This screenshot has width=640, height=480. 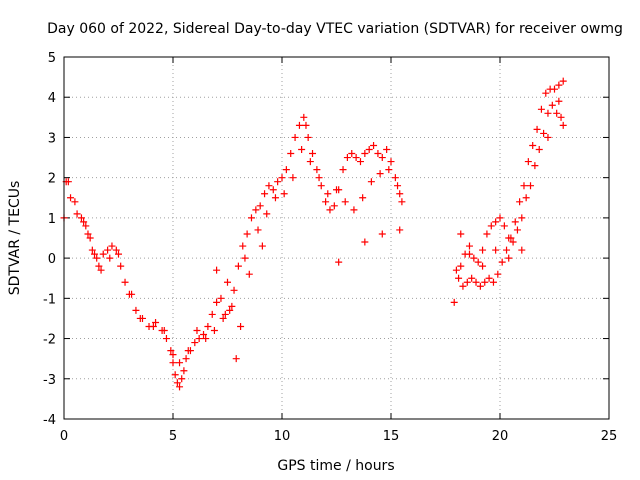 I want to click on y-tick-label: 4, so click(x=52, y=98).